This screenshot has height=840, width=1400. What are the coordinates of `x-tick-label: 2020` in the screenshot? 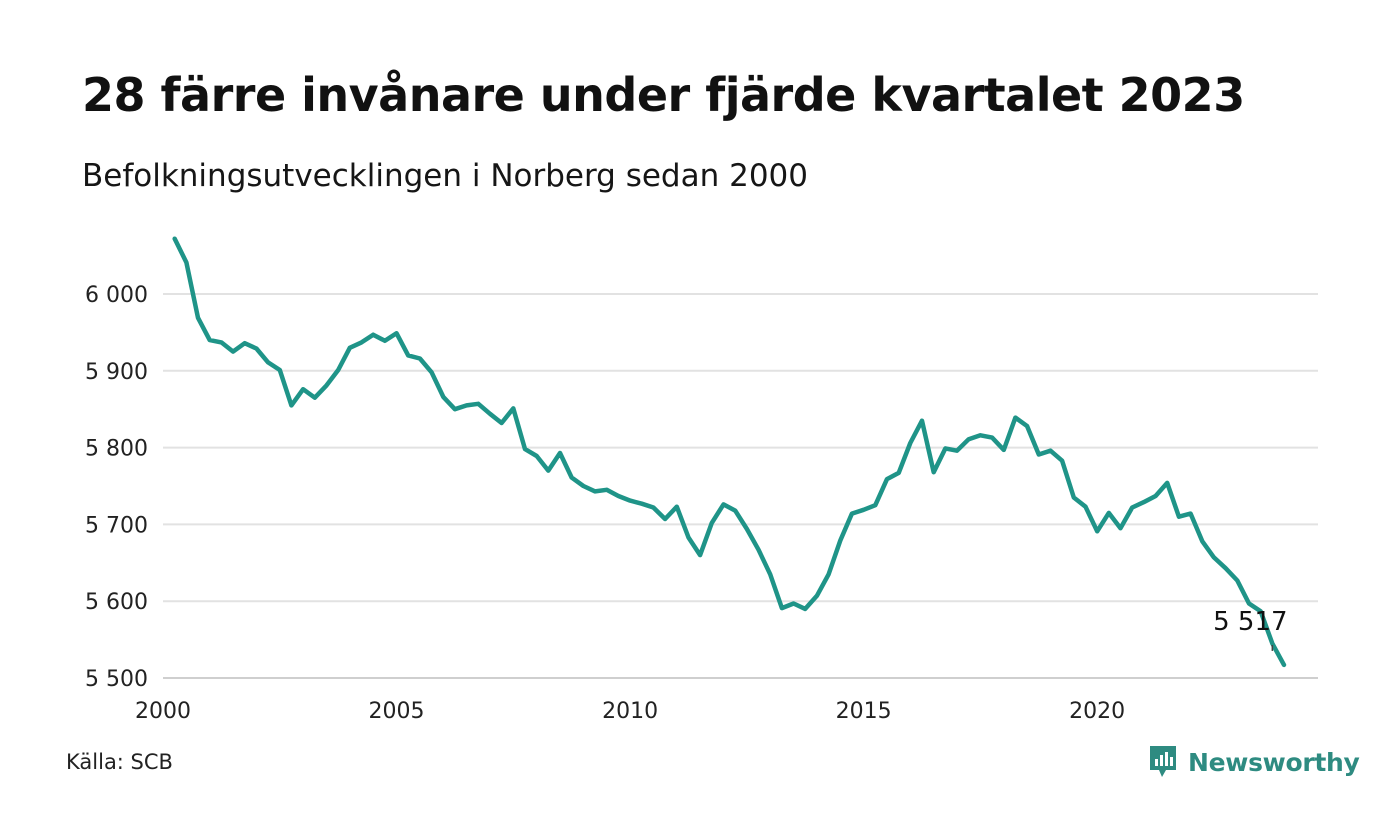 It's located at (1097, 711).